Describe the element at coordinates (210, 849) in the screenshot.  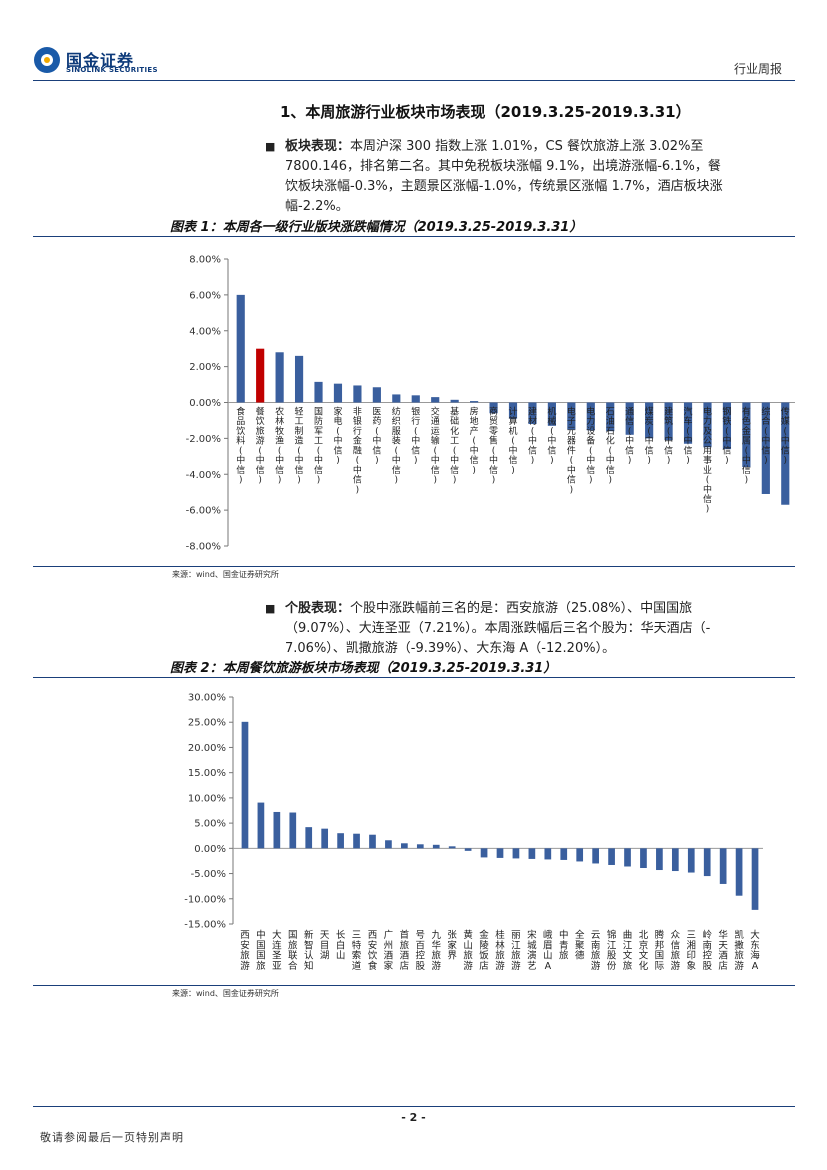
I see `y-tick-label: 0.00%` at that location.